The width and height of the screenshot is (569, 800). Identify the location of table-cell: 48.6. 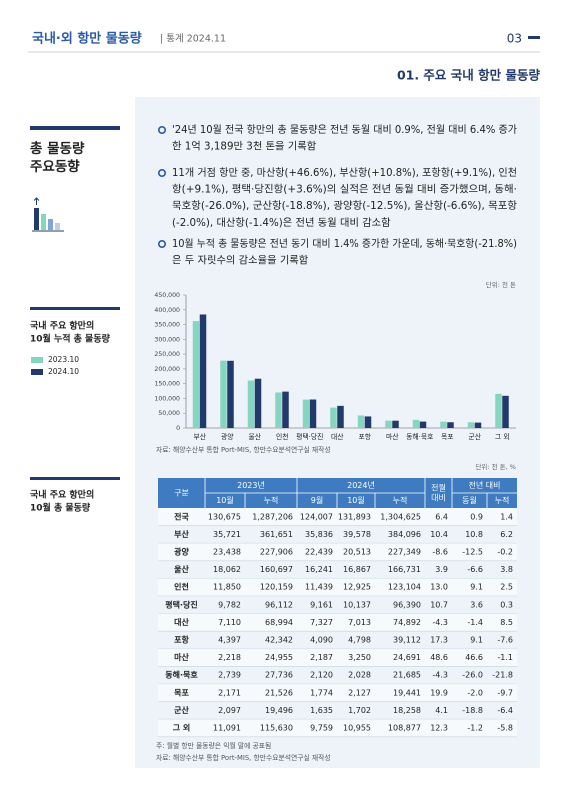
(439, 657).